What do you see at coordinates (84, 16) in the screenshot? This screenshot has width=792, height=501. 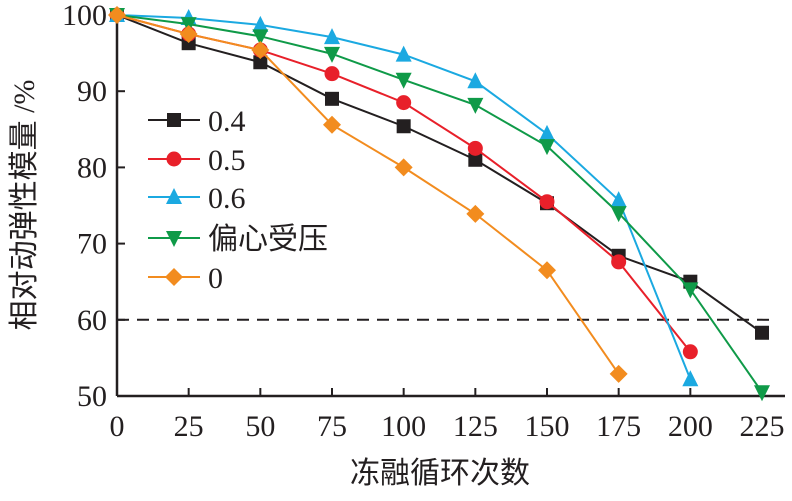 I see `y-tick-label: 100` at bounding box center [84, 16].